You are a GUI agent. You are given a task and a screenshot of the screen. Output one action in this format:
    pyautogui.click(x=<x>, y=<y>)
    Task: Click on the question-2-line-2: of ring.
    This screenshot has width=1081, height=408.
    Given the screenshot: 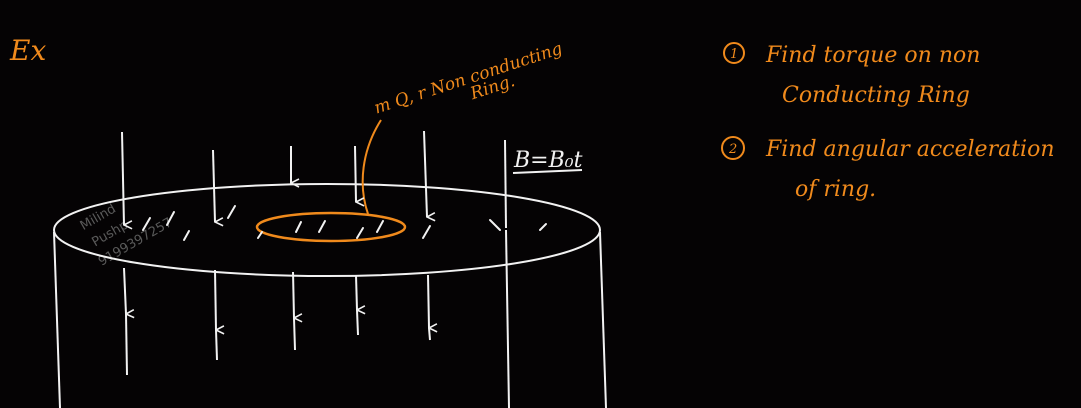 What is the action you would take?
    pyautogui.click(x=835, y=189)
    